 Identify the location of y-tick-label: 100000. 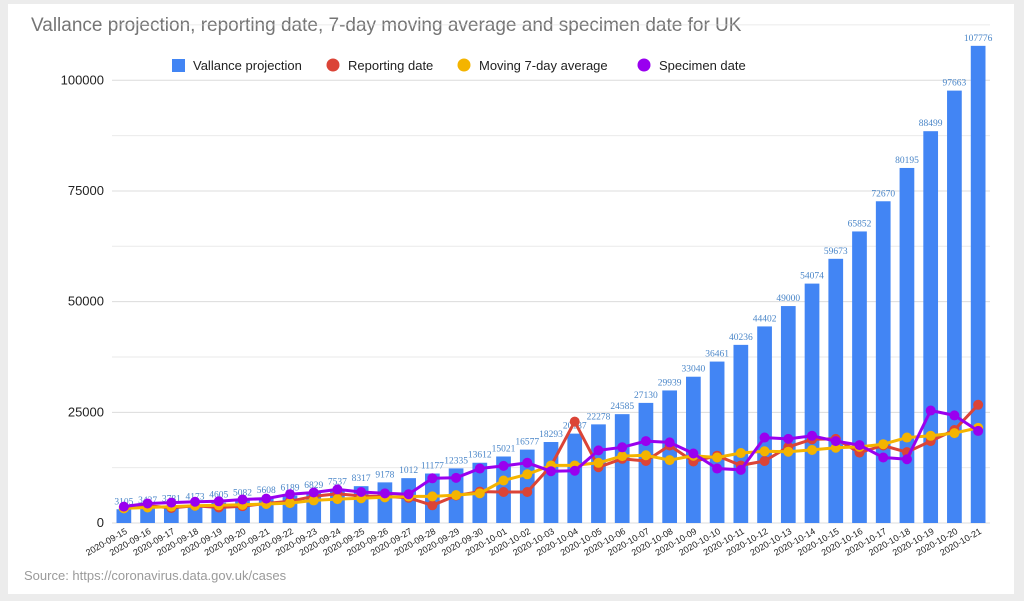
(82, 79).